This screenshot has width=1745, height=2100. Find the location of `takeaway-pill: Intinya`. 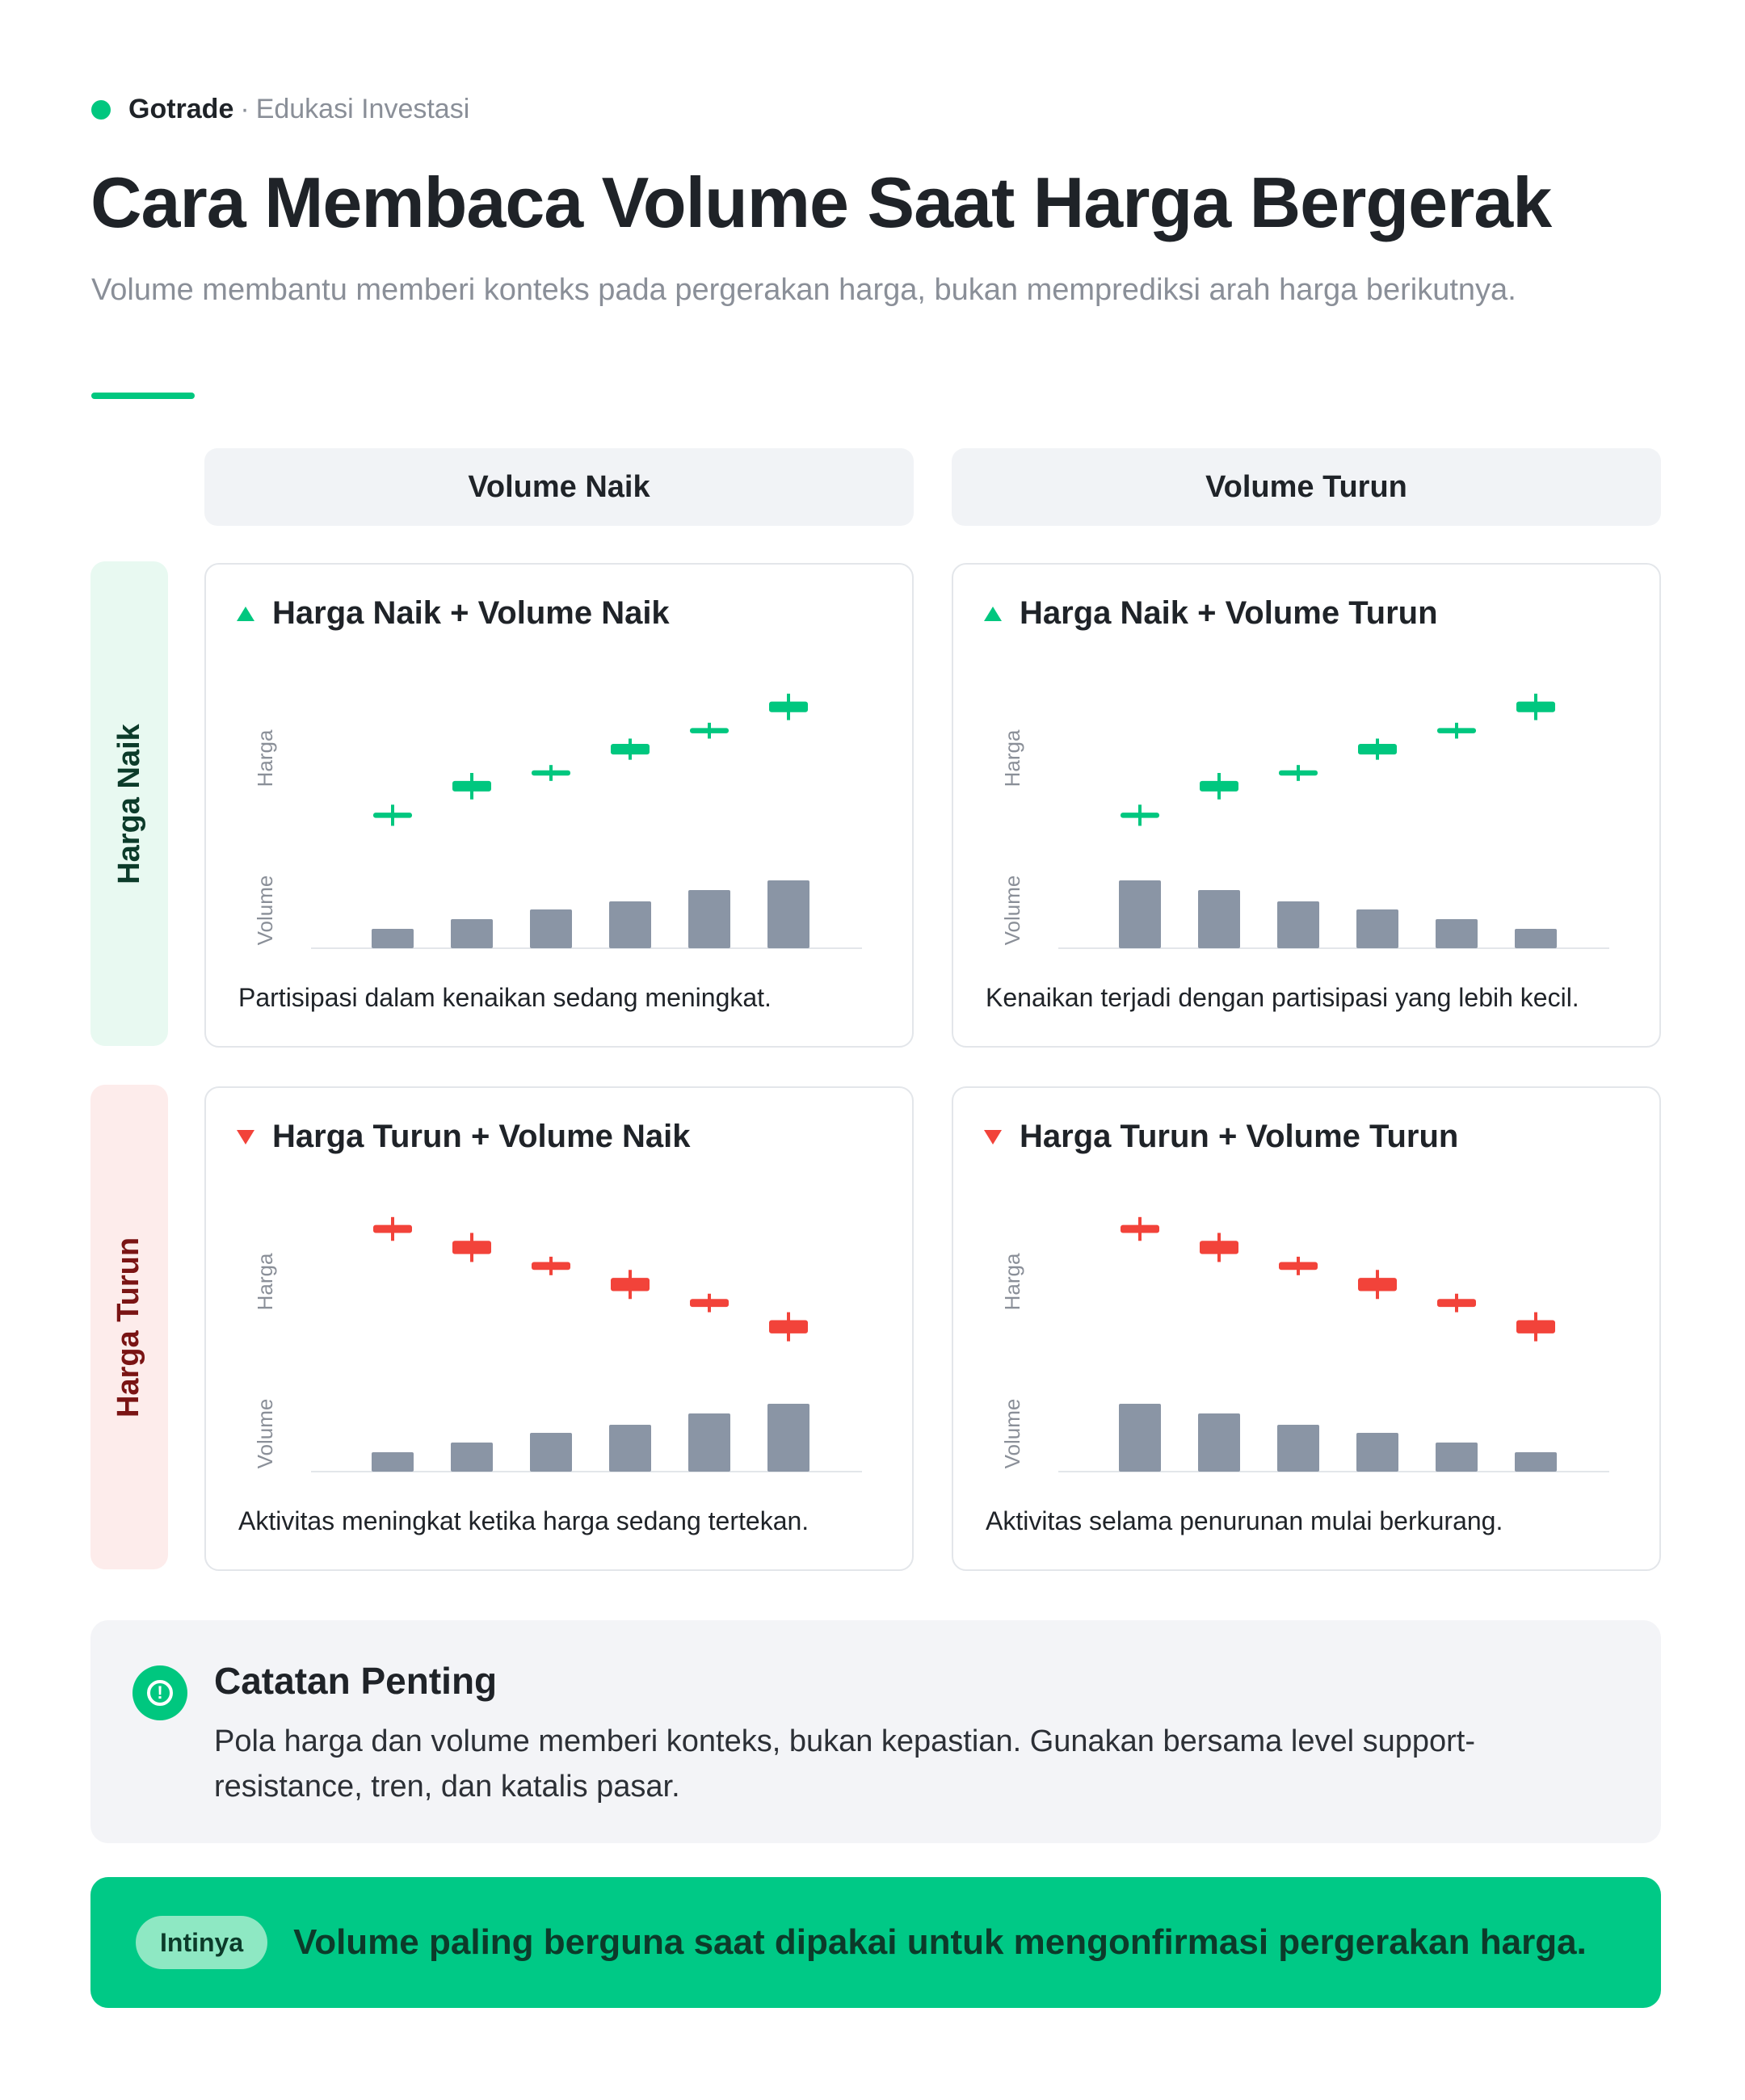

takeaway-pill: Intinya is located at coordinates (202, 1942).